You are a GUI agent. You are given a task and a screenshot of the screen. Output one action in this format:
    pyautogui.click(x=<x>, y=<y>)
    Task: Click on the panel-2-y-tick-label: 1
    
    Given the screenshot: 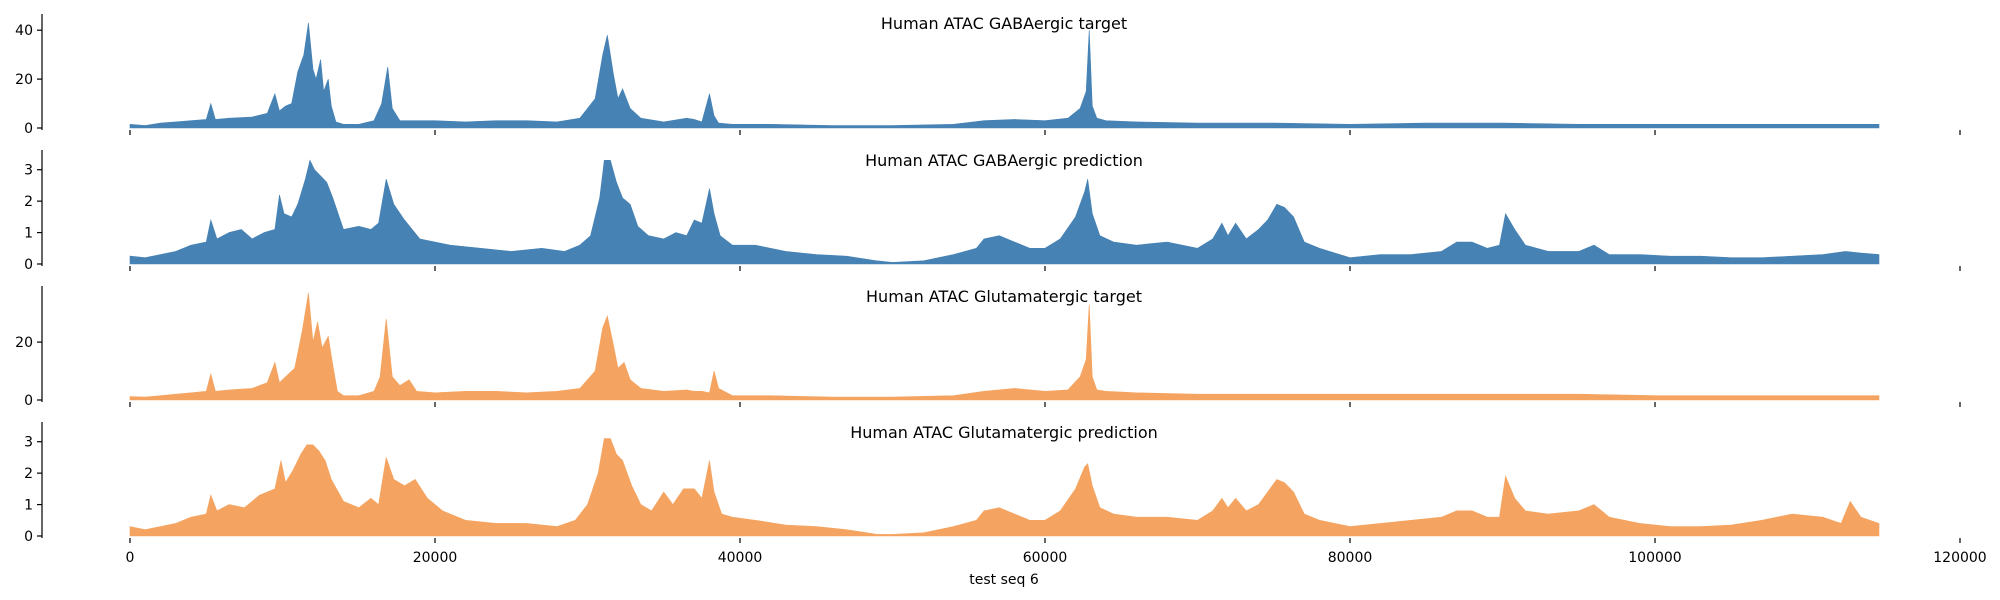 What is the action you would take?
    pyautogui.click(x=28, y=234)
    